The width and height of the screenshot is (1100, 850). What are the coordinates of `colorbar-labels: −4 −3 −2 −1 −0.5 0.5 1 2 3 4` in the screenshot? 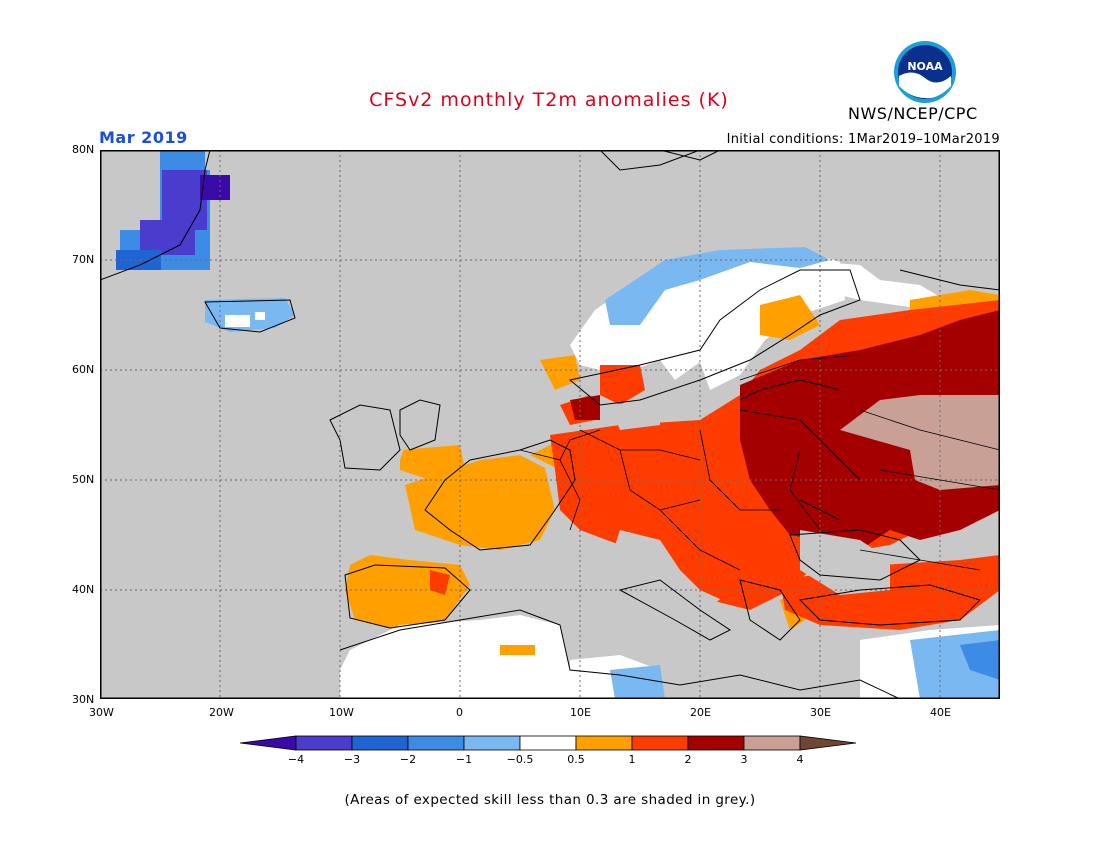 It's located at (546, 759).